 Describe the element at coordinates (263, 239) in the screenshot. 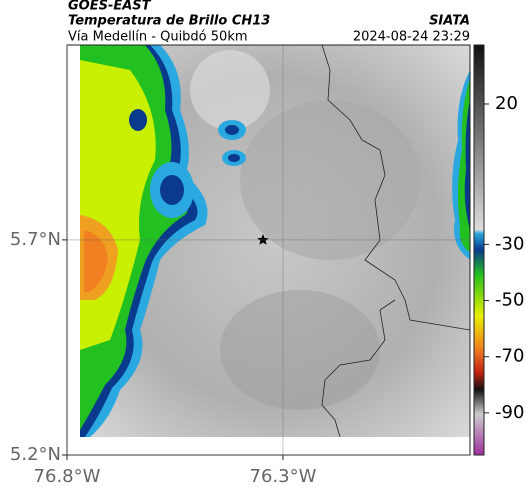

I see `location-marker` at that location.